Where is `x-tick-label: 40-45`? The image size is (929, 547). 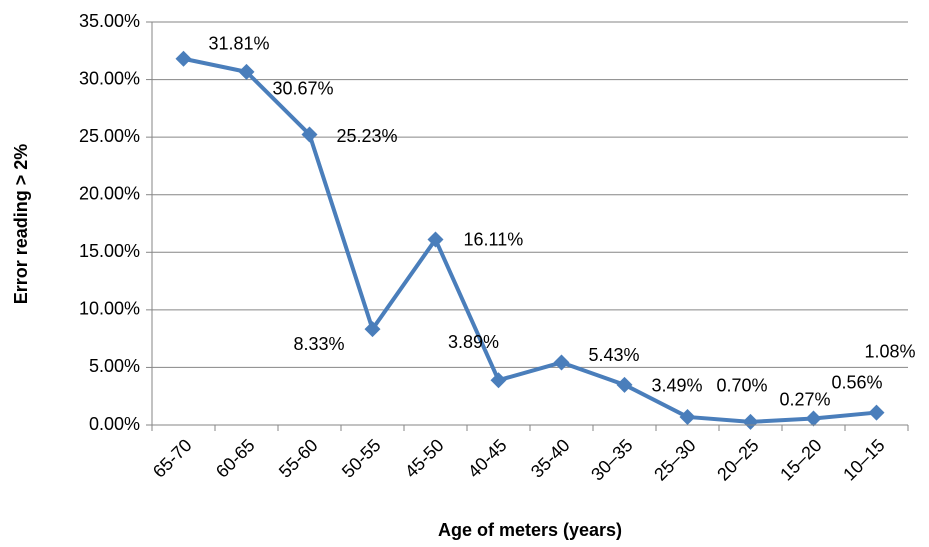
x-tick-label: 40-45 is located at coordinates (487, 458).